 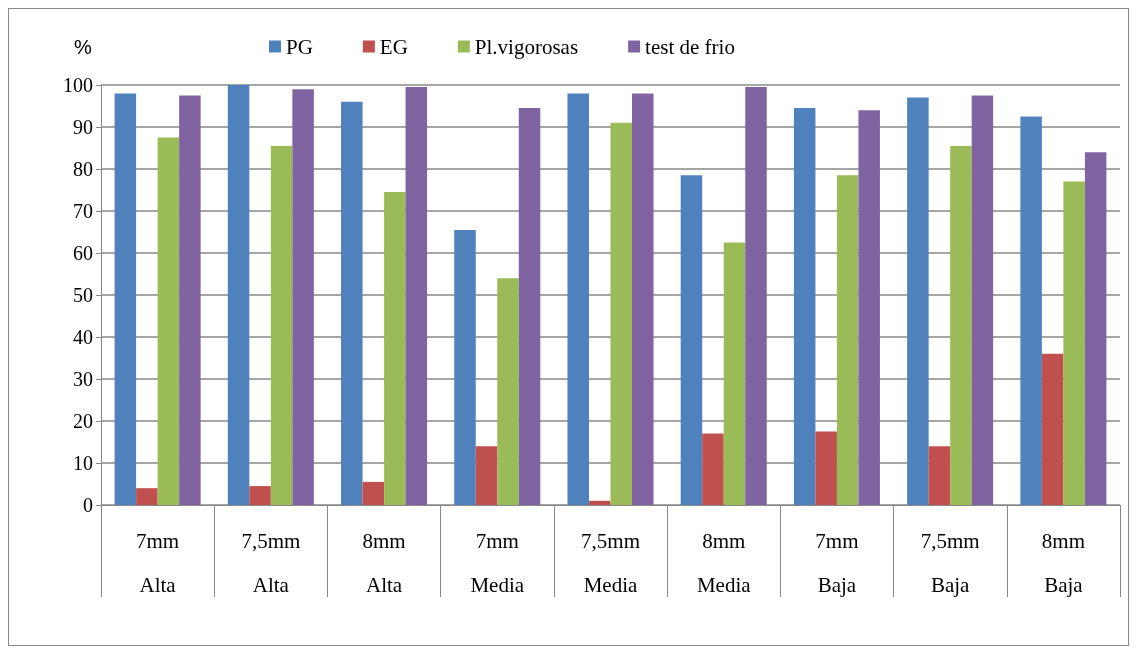 What do you see at coordinates (158, 563) in the screenshot?
I see `x-tick-label: 7mm Alta` at bounding box center [158, 563].